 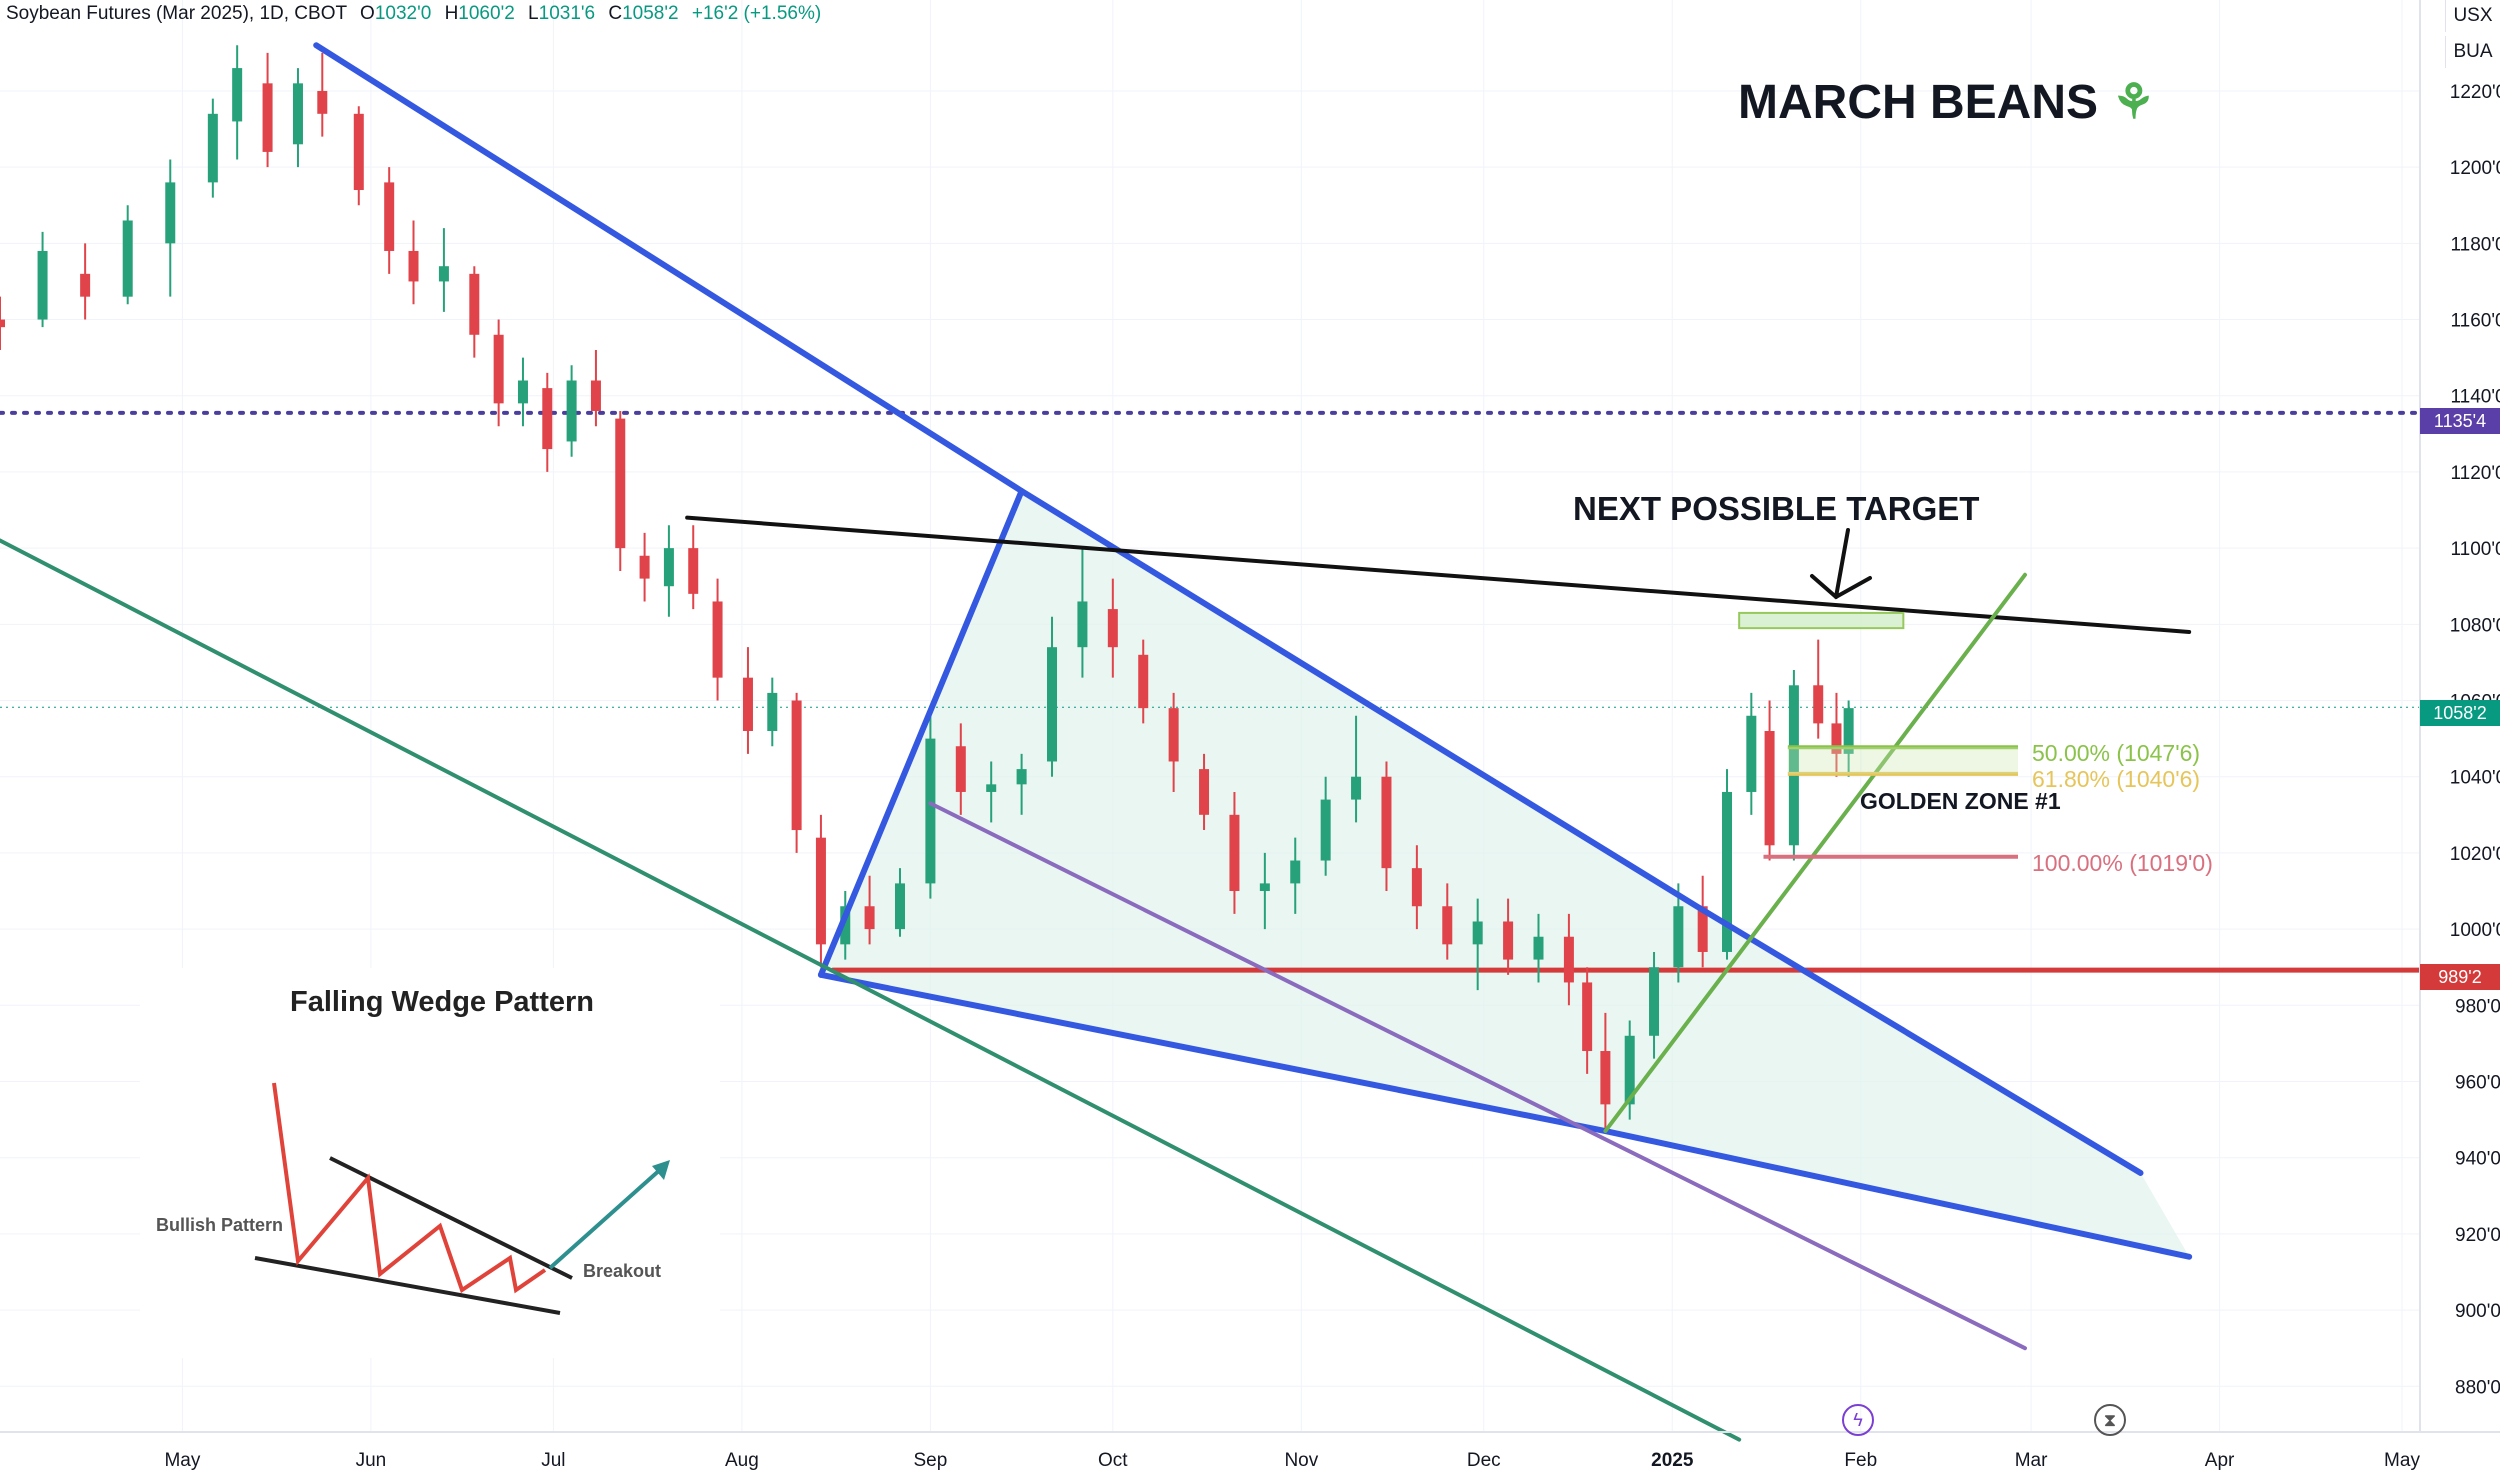 What do you see at coordinates (567, 13) in the screenshot?
I see `low-value: 1031'6` at bounding box center [567, 13].